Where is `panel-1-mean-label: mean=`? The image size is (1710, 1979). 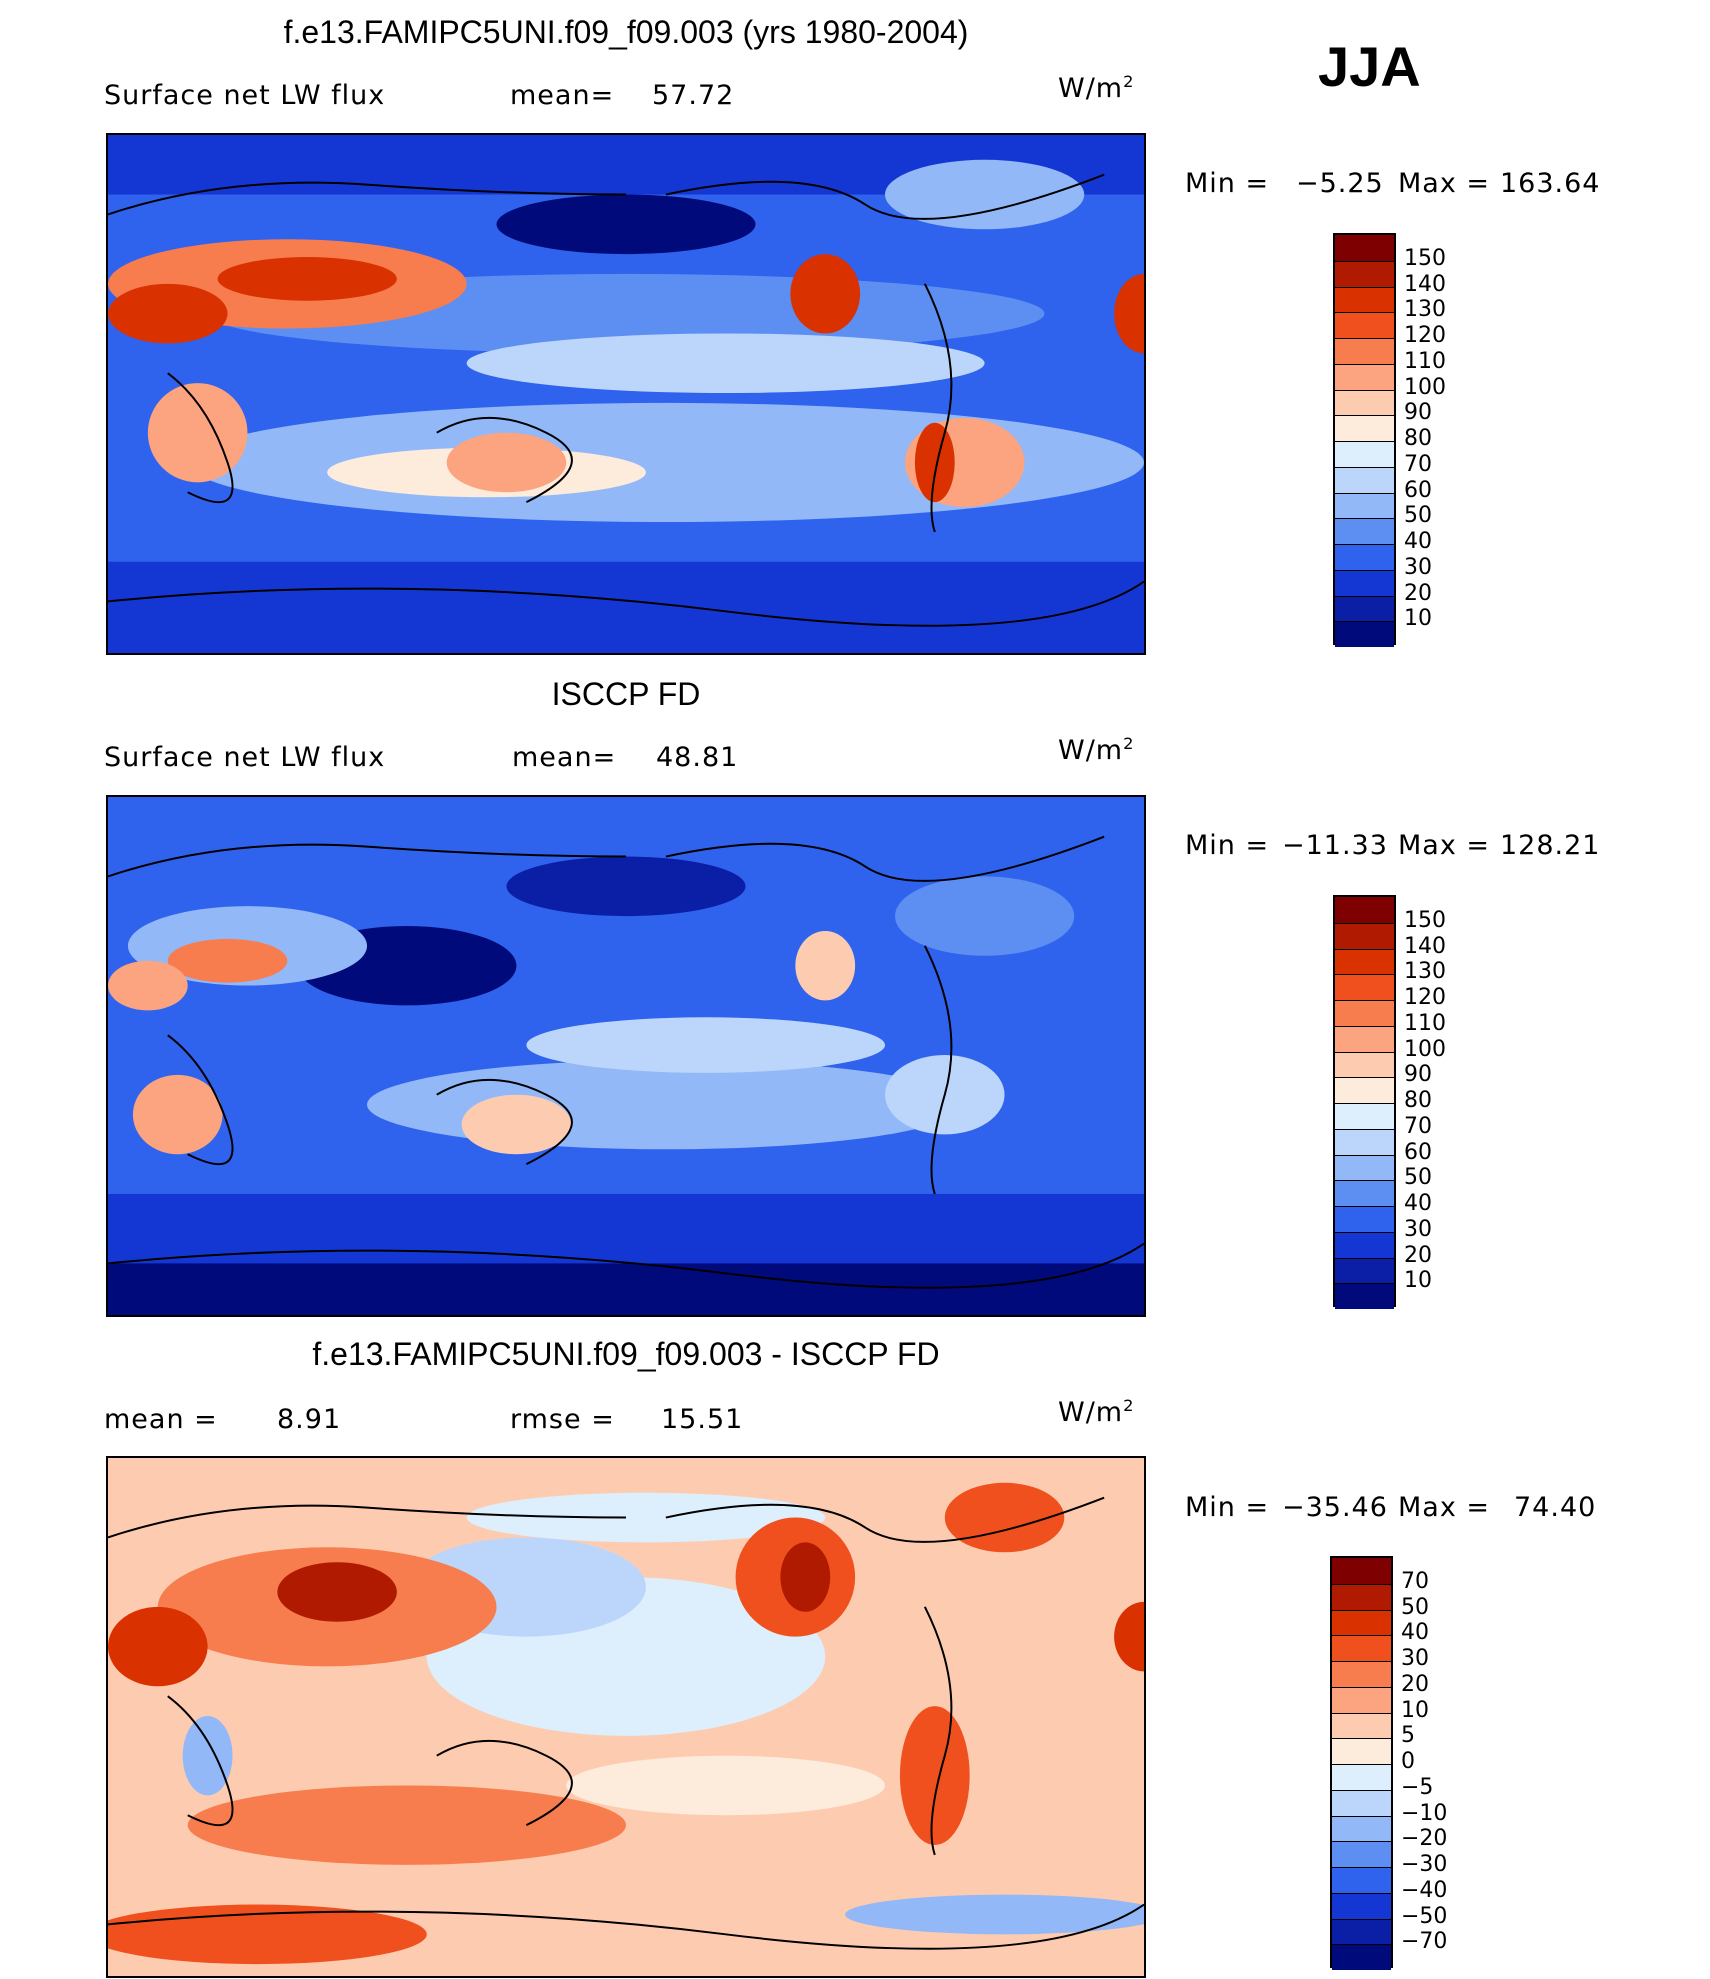
panel-1-mean-label: mean= is located at coordinates (562, 95).